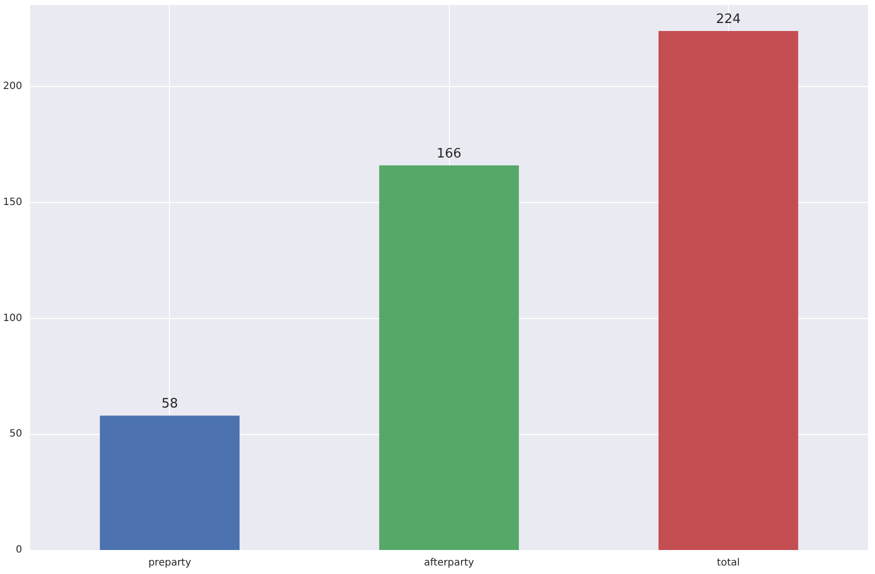  What do you see at coordinates (15, 434) in the screenshot?
I see `y-tick-label: 50` at bounding box center [15, 434].